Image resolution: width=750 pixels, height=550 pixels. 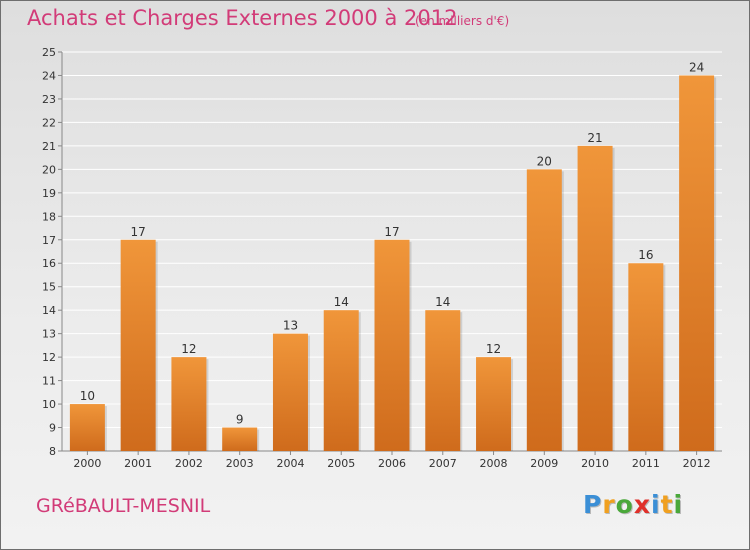 What do you see at coordinates (392, 463) in the screenshot?
I see `x-tick-label: 2006` at bounding box center [392, 463].